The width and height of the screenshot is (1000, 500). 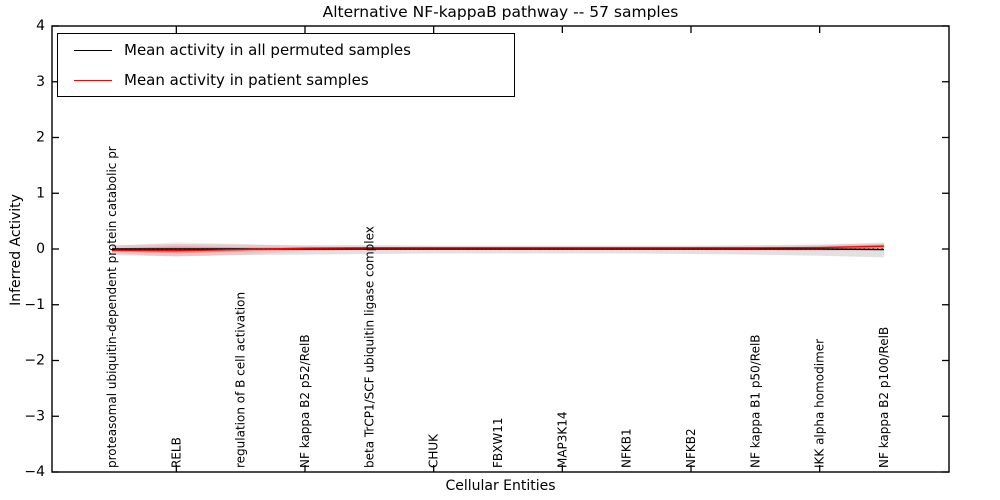 What do you see at coordinates (627, 448) in the screenshot?
I see `category-label: NFKB1` at bounding box center [627, 448].